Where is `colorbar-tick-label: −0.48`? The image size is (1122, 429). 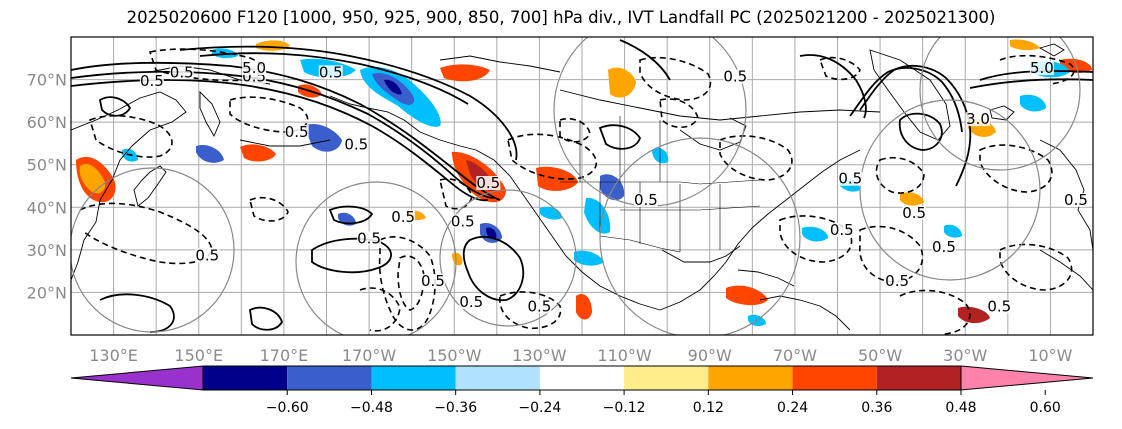 colorbar-tick-label: −0.48 is located at coordinates (371, 408).